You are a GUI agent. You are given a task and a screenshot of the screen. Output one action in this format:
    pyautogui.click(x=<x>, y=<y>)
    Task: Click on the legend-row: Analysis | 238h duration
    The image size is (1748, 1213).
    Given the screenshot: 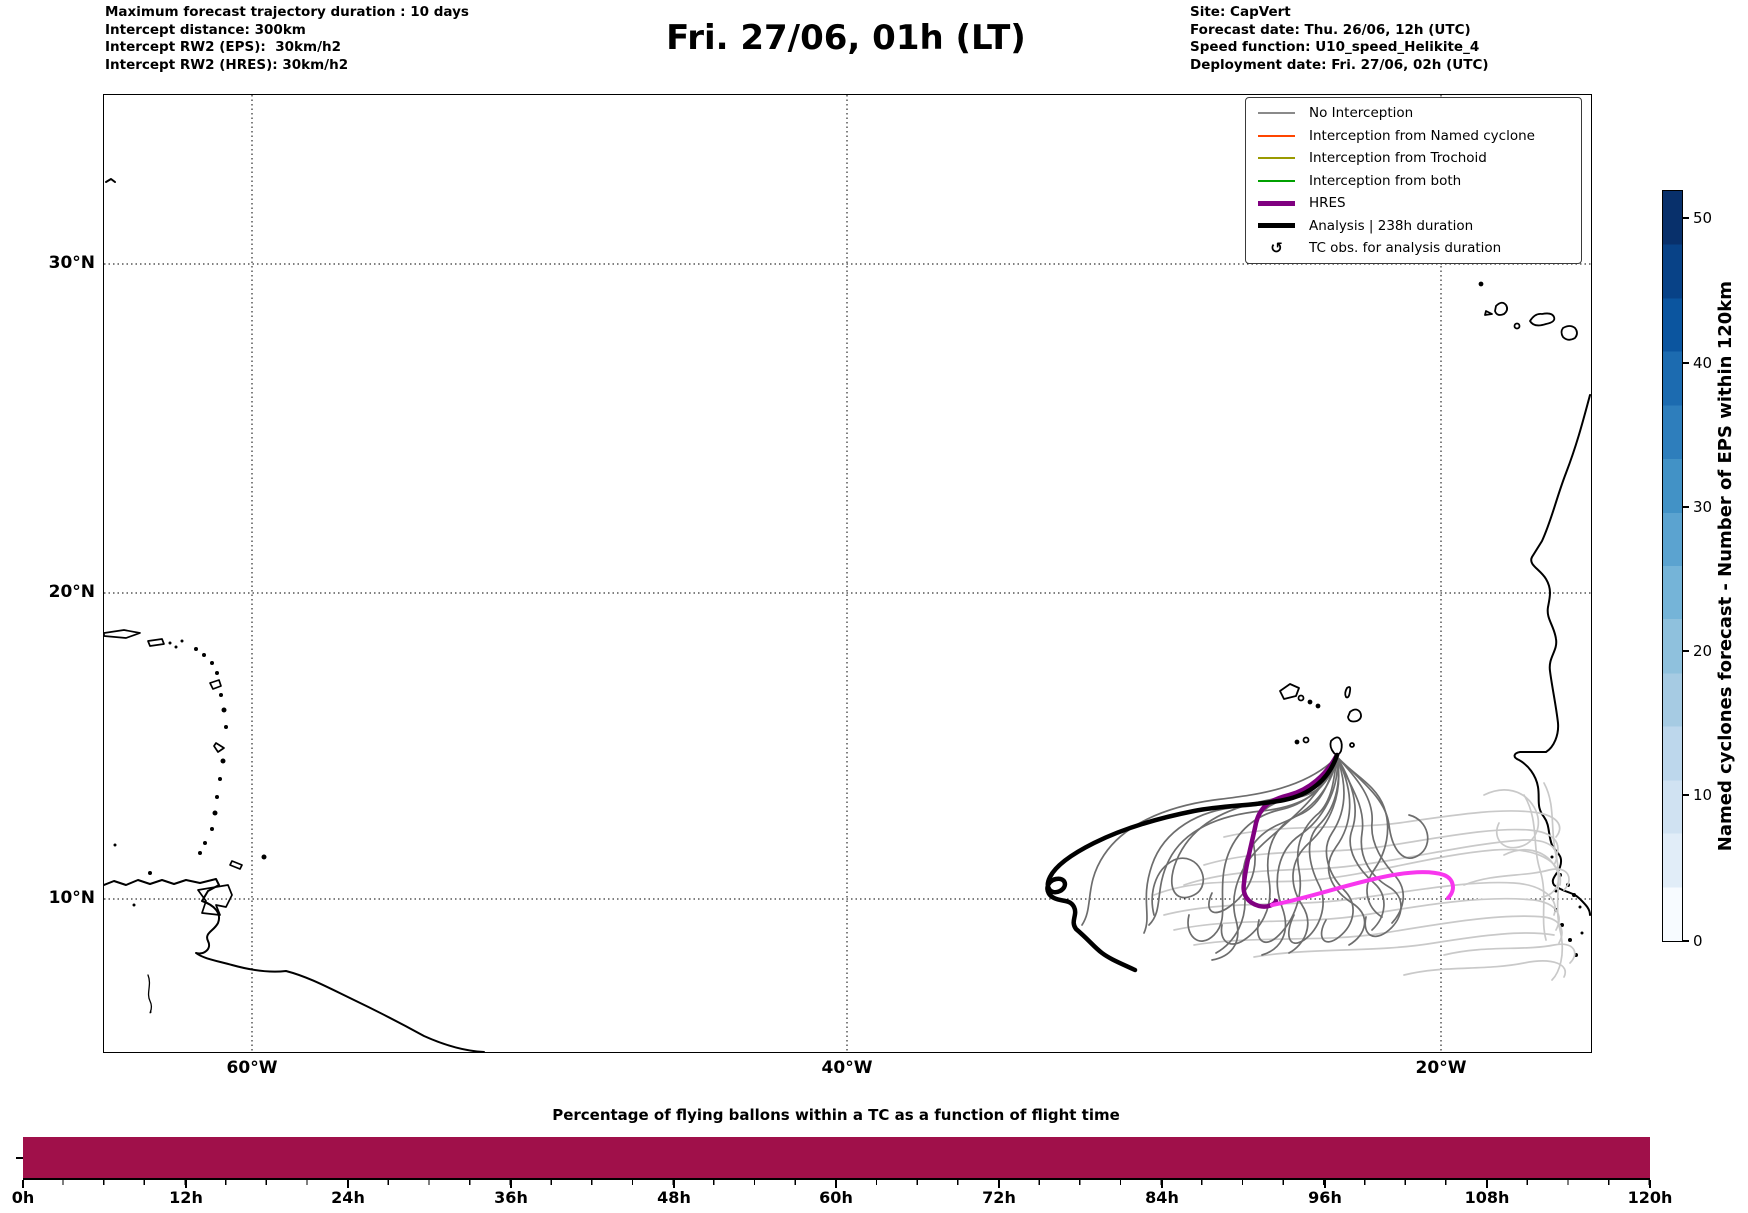 What is the action you would take?
    pyautogui.click(x=1413, y=225)
    